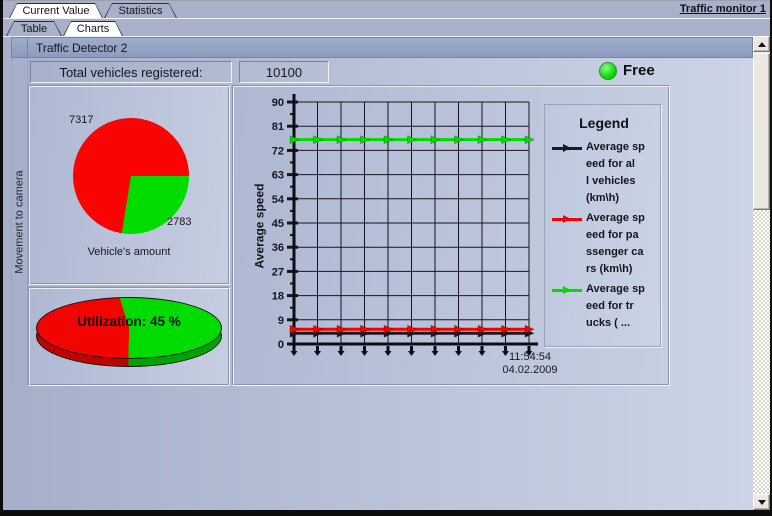  What do you see at coordinates (179, 222) in the screenshot?
I see `pie-label-green: 2783` at bounding box center [179, 222].